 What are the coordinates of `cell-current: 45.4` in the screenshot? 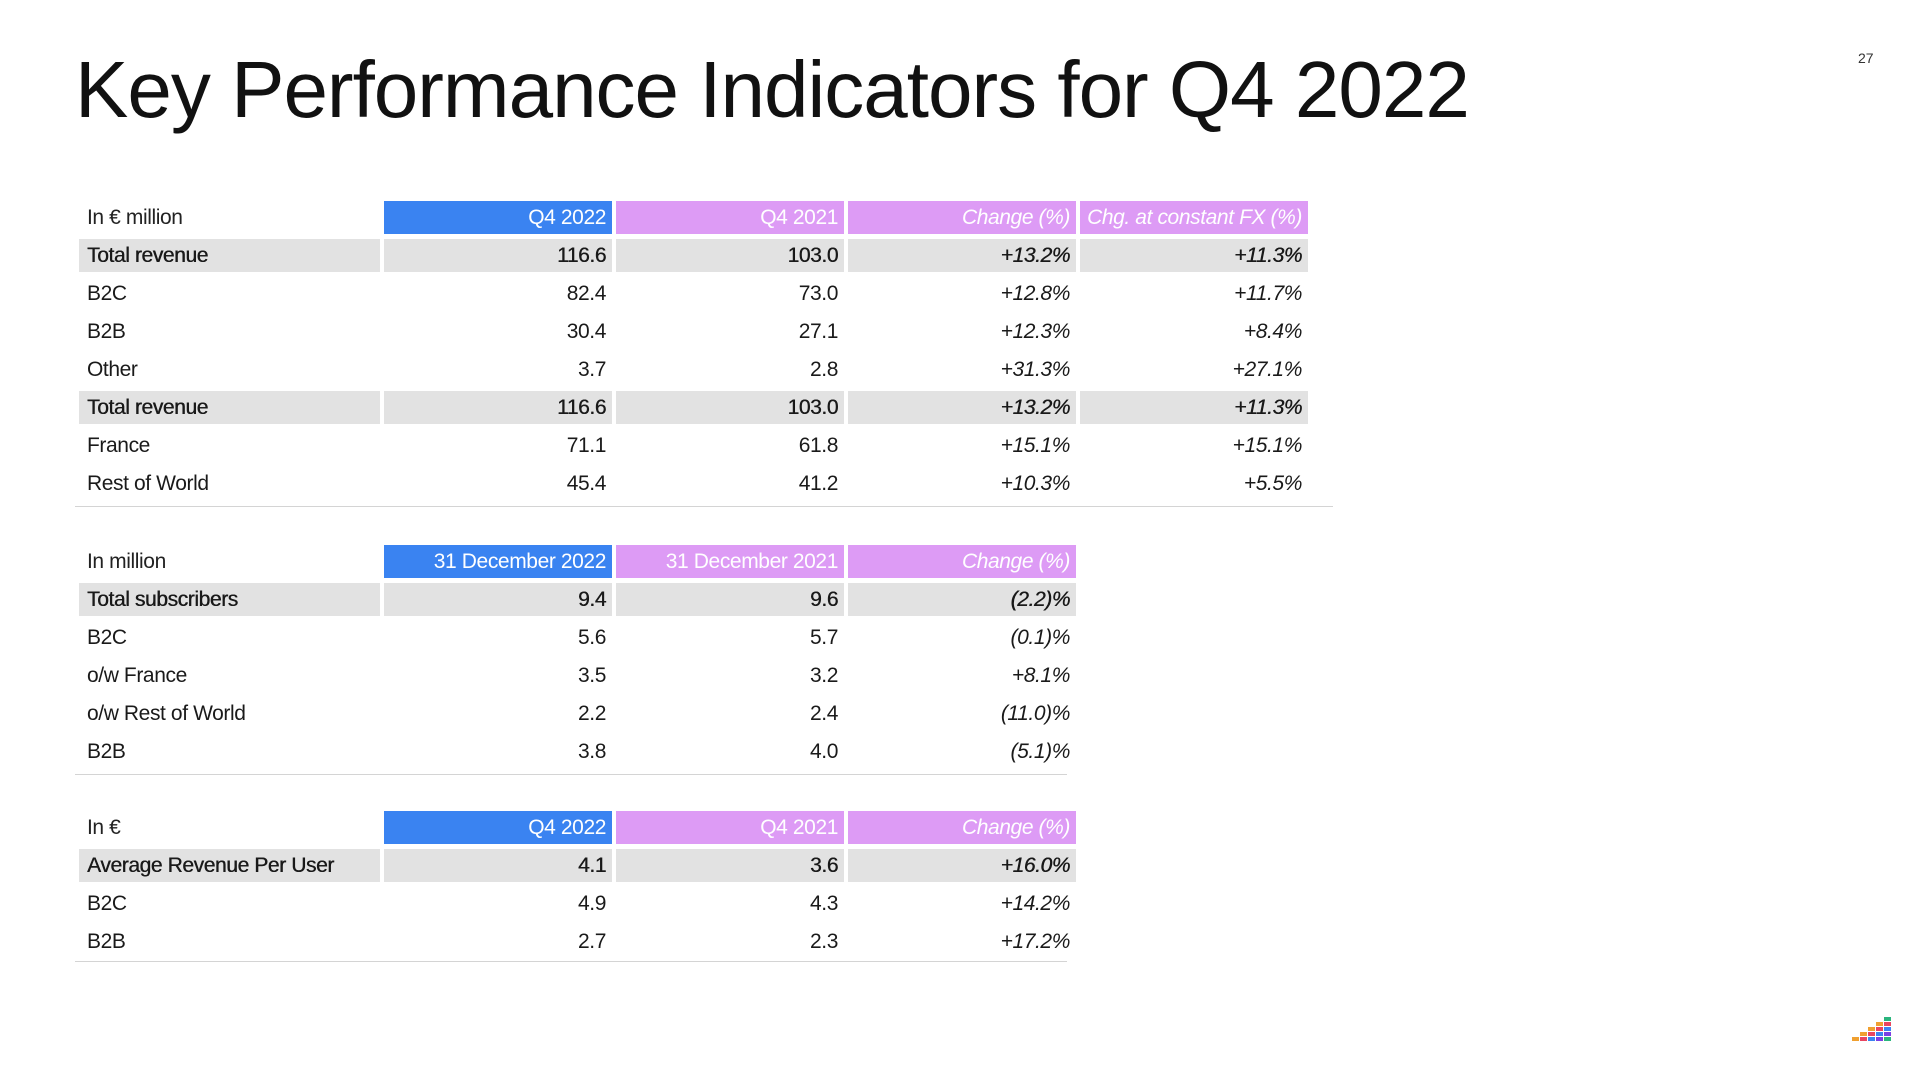 It's located at (586, 483).